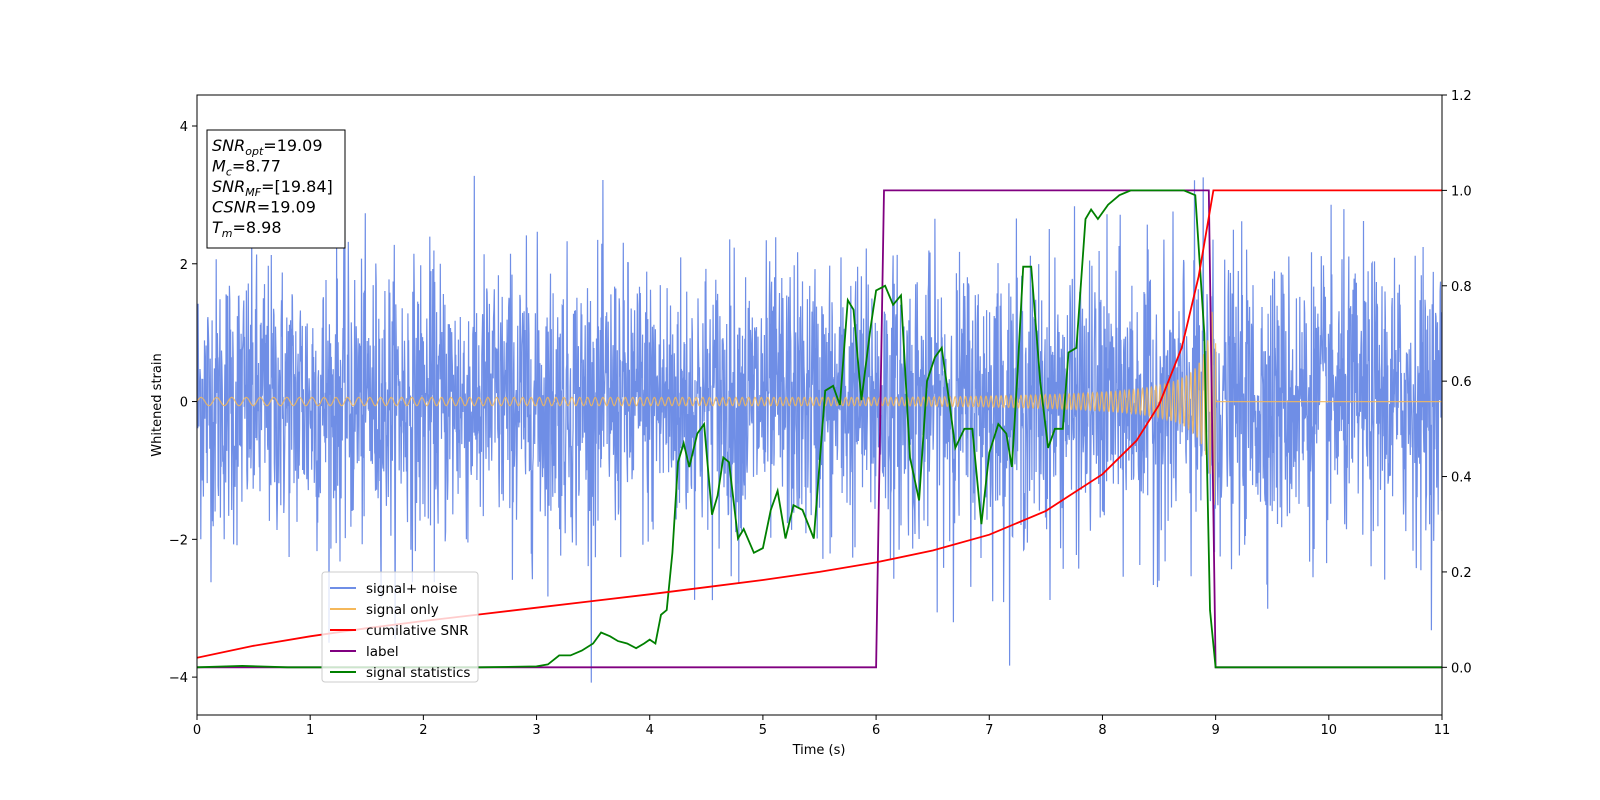  I want to click on x-tick-label: 10, so click(1329, 730).